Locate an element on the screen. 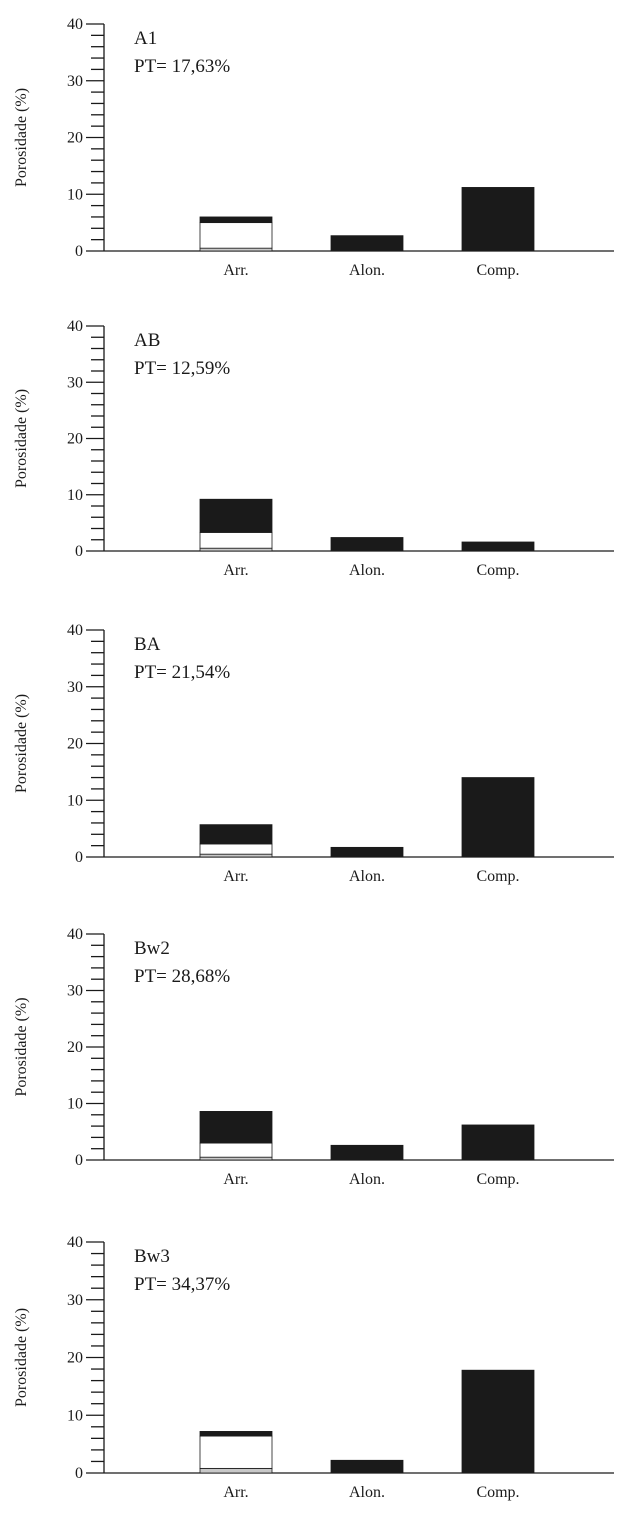  panel-title: AB is located at coordinates (147, 340).